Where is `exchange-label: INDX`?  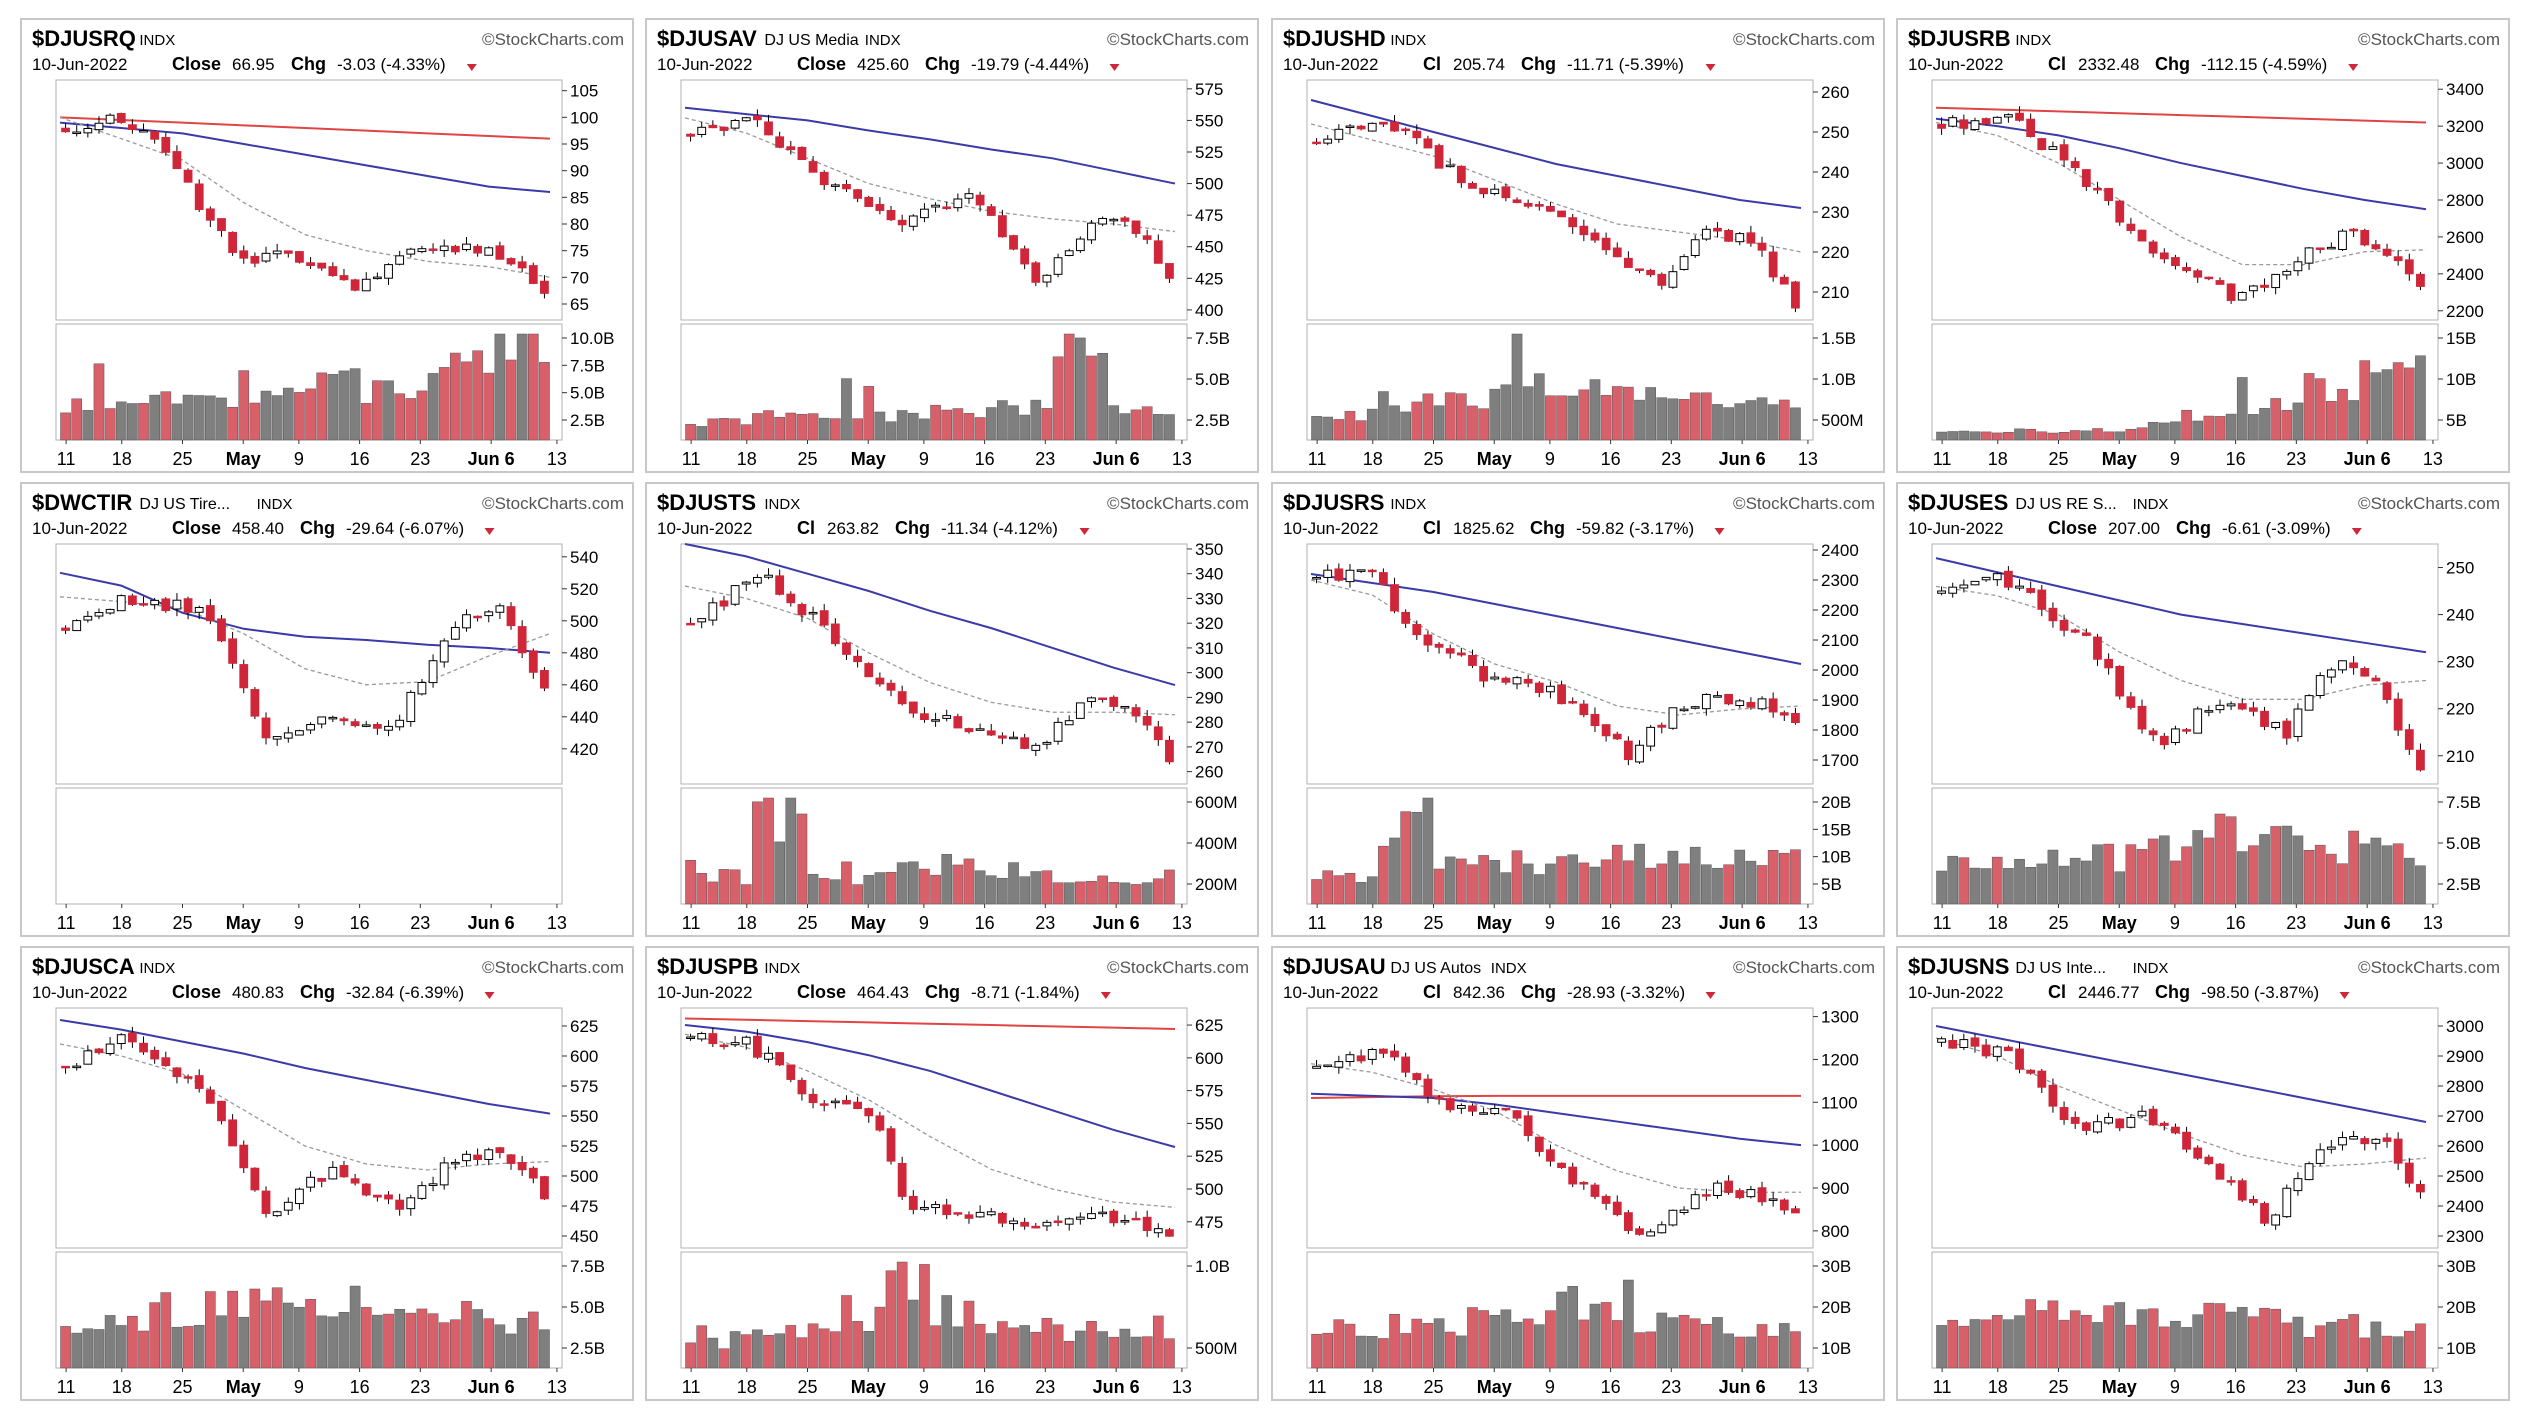 exchange-label: INDX is located at coordinates (275, 504).